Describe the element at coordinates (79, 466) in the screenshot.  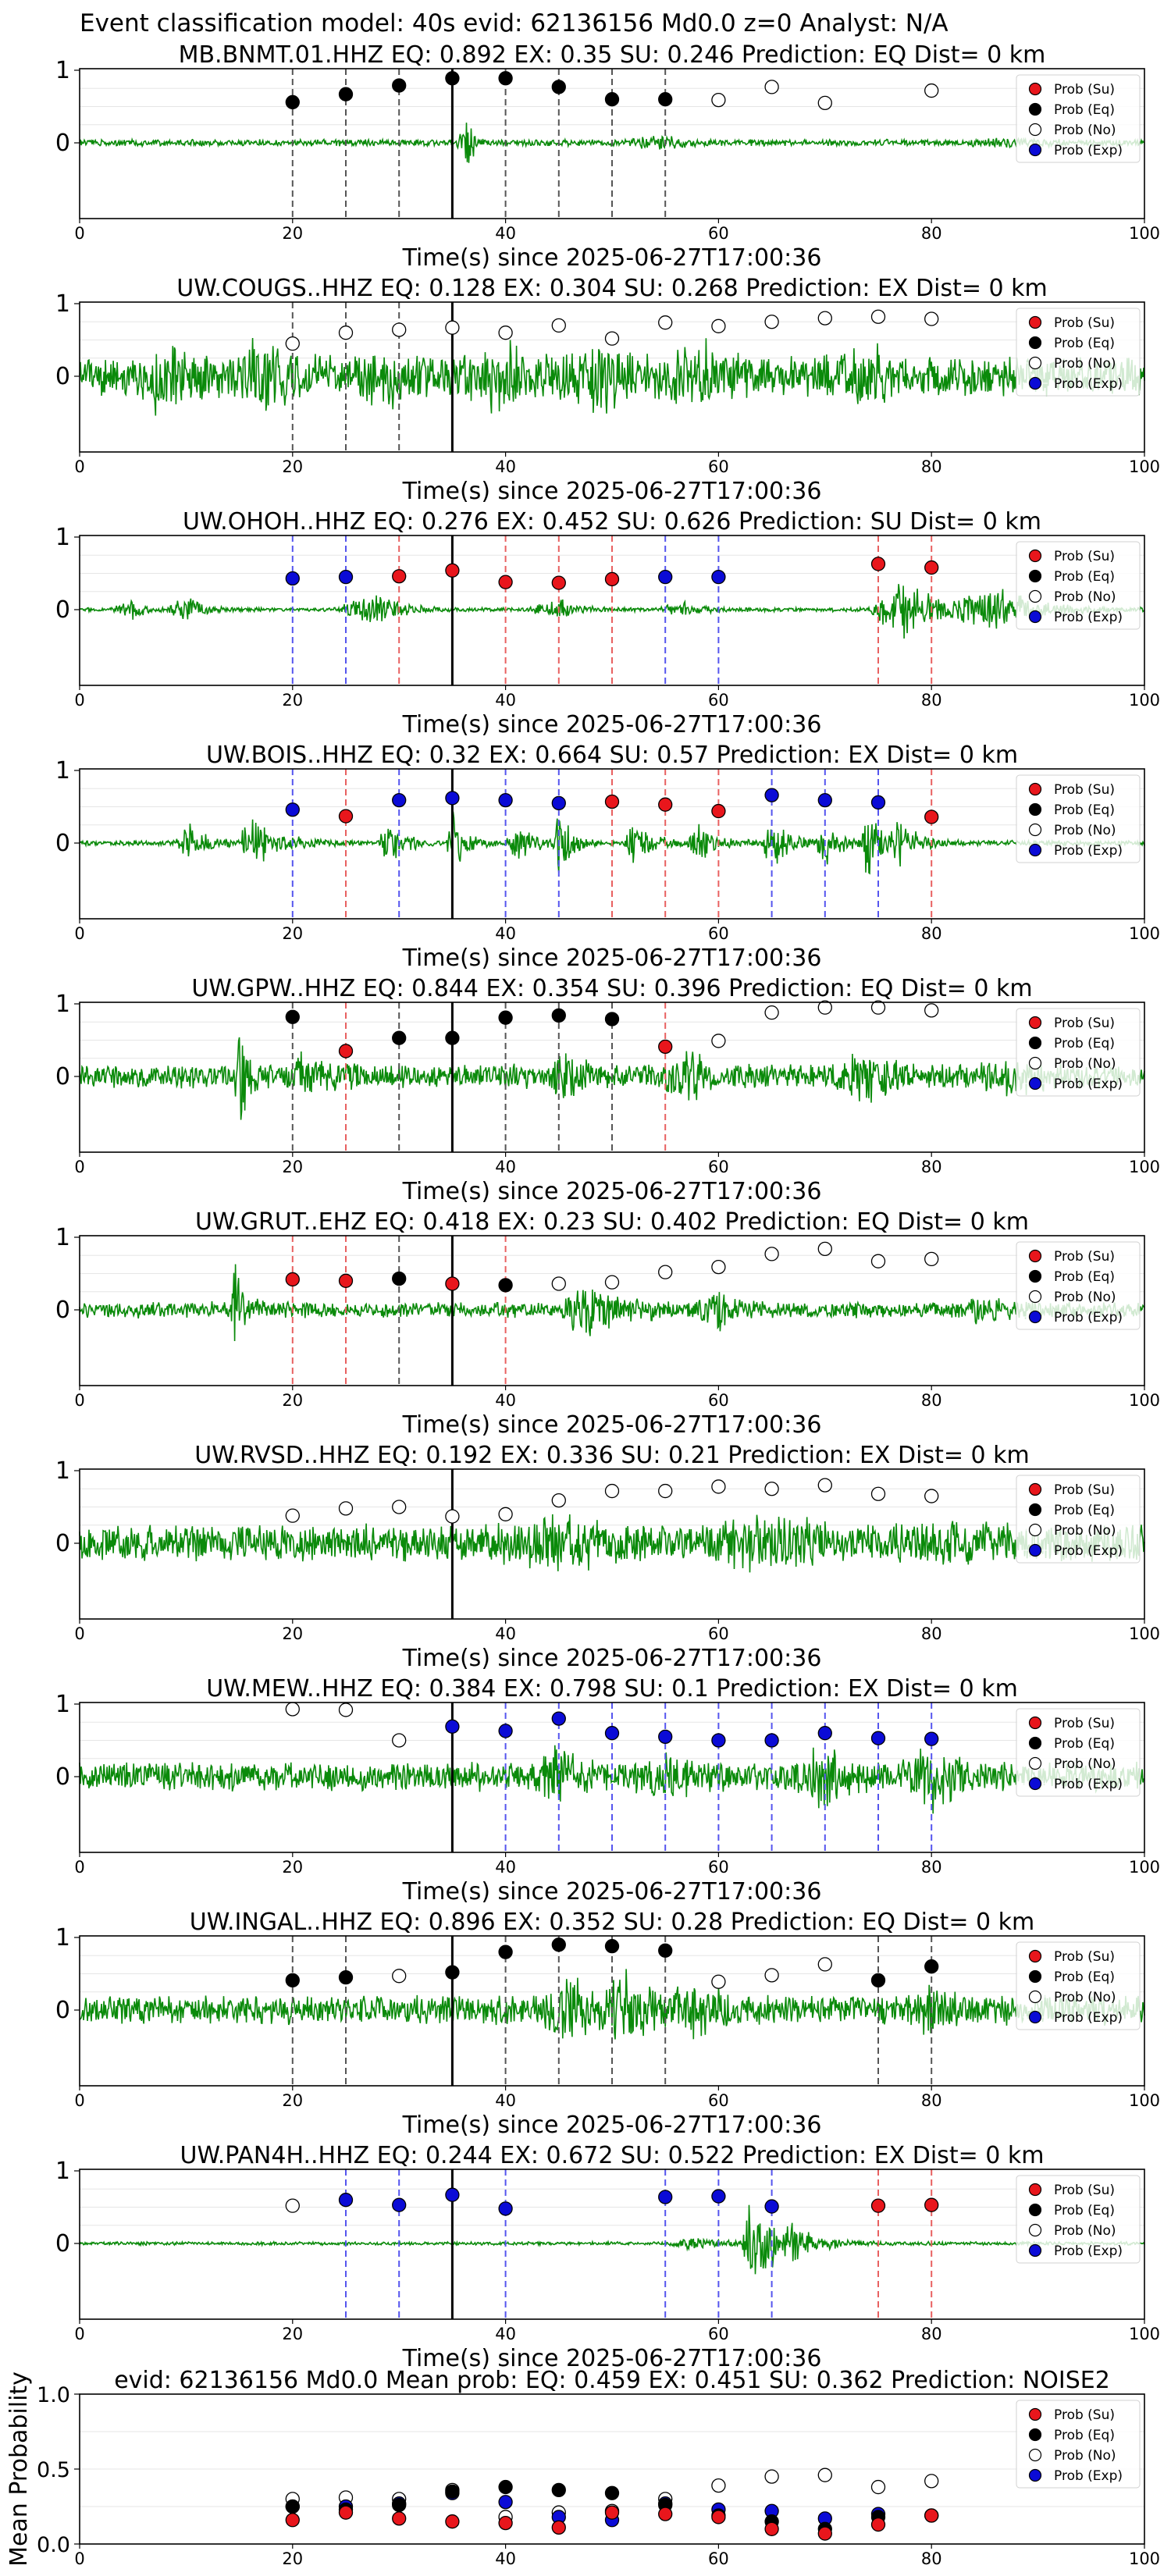
I see `x-tick-label: 0` at that location.